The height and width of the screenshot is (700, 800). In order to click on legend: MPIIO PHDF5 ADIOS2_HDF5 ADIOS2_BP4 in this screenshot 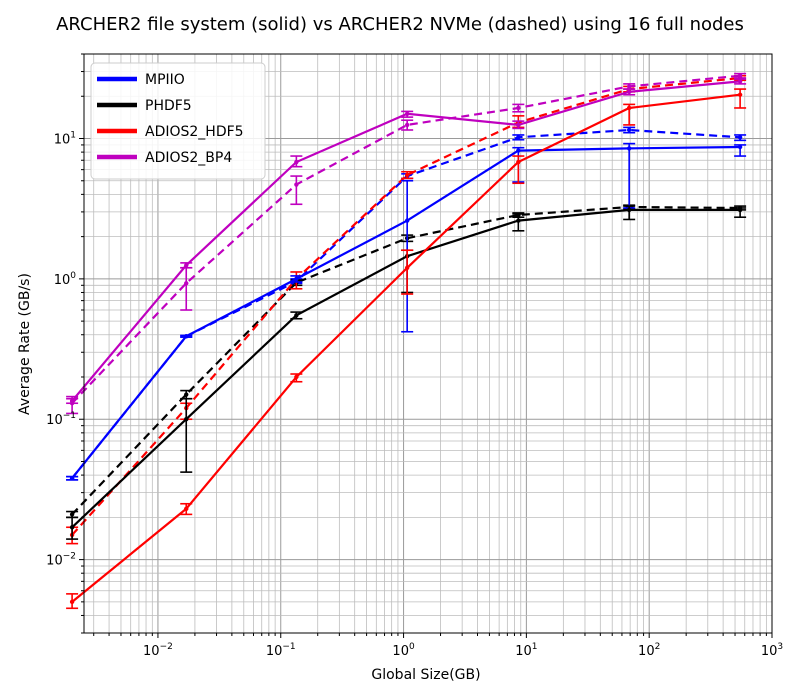, I will do `click(178, 121)`.